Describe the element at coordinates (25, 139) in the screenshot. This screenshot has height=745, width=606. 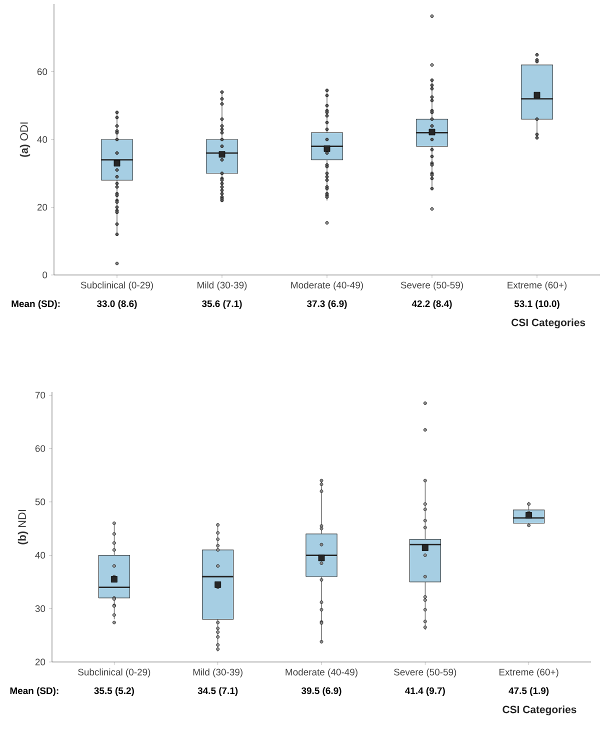
I see `y-axis-title: (a) ODI` at that location.